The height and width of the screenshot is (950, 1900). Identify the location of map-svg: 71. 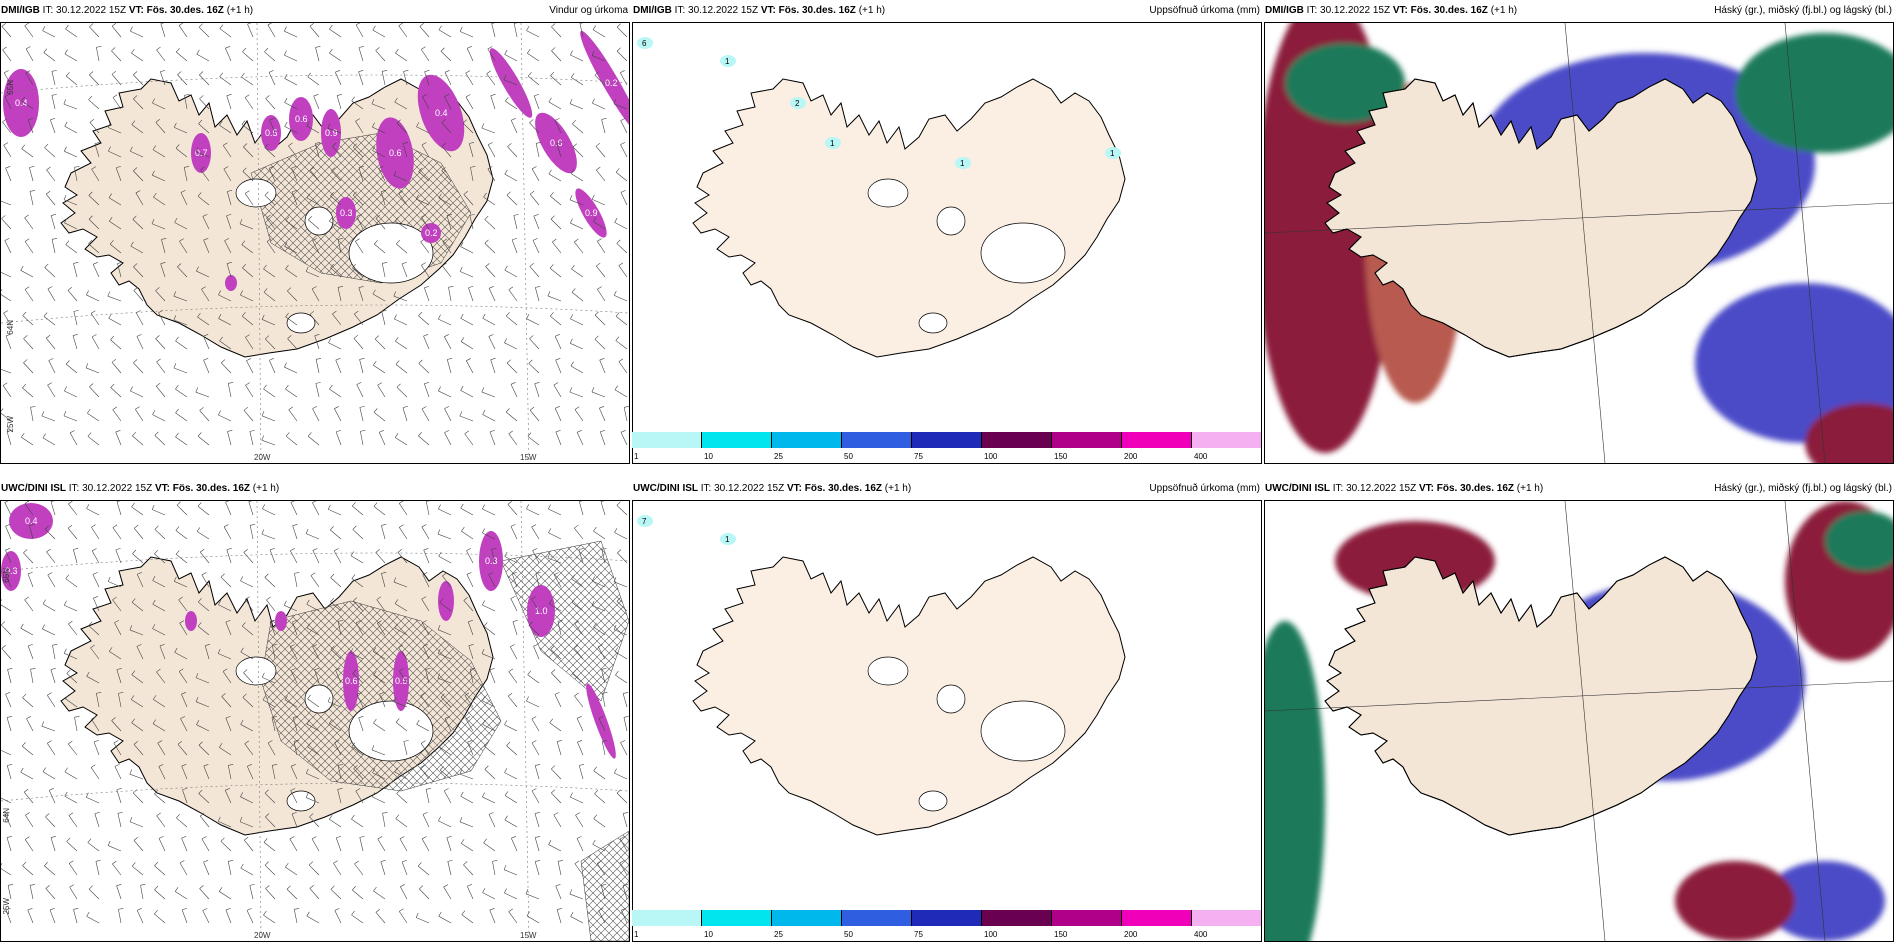
(881, 675).